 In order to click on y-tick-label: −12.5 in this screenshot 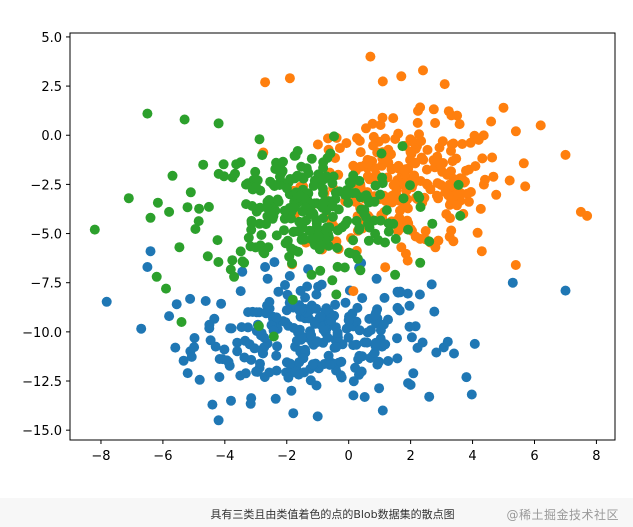, I will do `click(42, 382)`.